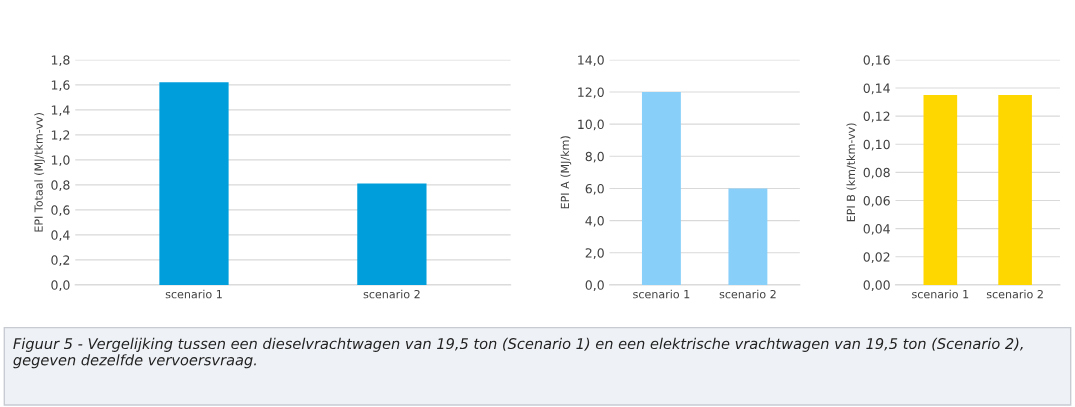 The height and width of the screenshot is (407, 1075). I want to click on y-tick-label: 0,04, so click(876, 229).